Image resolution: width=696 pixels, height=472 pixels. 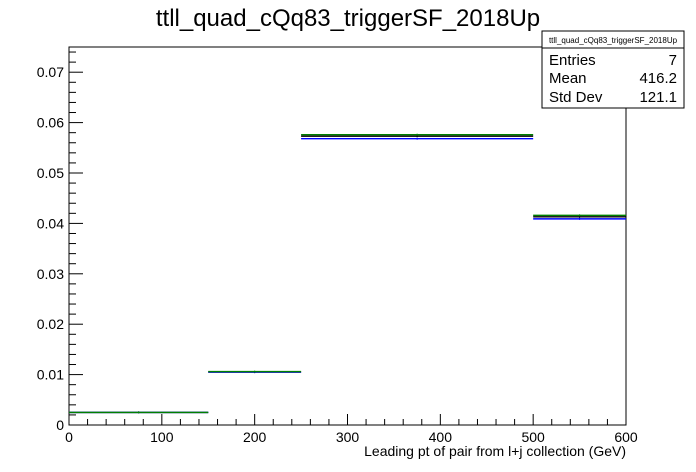 I want to click on y-tick-label: 0.07, so click(x=50, y=72).